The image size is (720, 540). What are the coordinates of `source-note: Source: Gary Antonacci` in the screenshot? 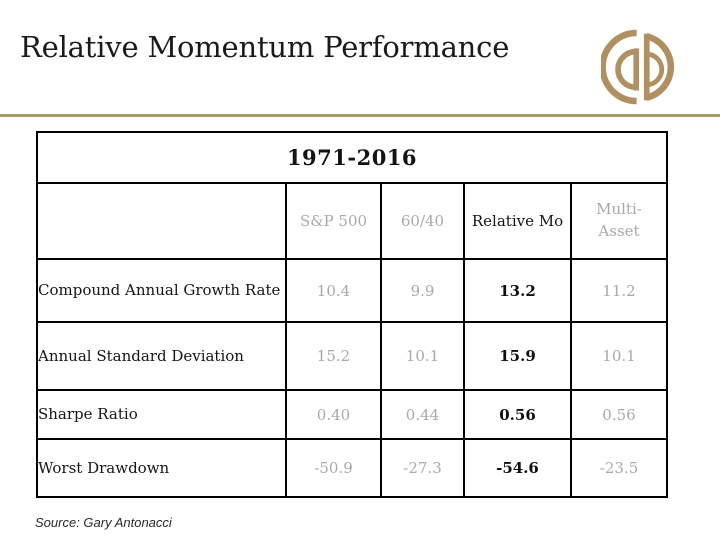 It's located at (103, 522).